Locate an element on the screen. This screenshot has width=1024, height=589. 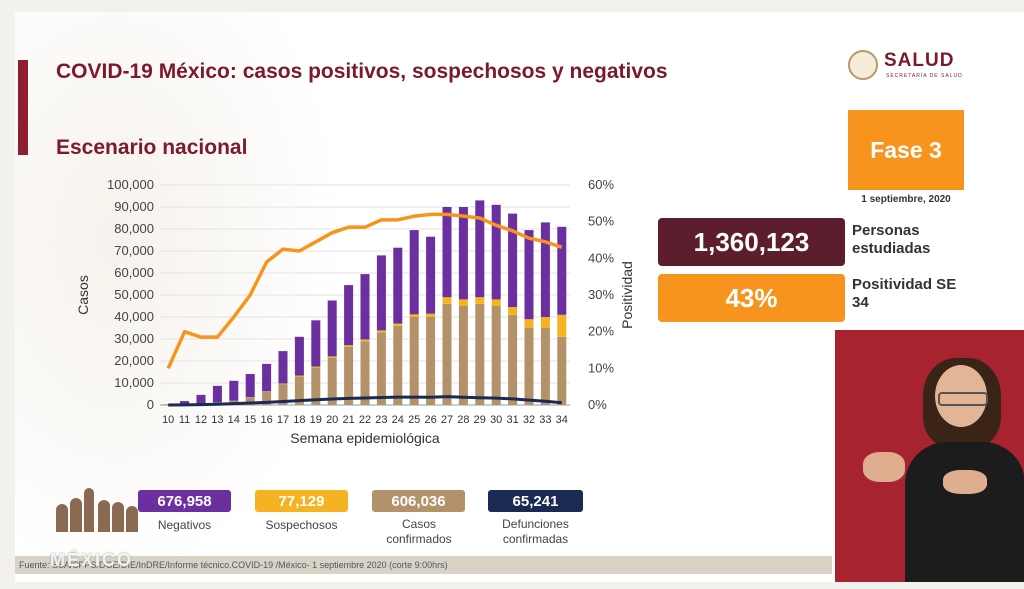
x-tick-label: 21 is located at coordinates (348, 420).